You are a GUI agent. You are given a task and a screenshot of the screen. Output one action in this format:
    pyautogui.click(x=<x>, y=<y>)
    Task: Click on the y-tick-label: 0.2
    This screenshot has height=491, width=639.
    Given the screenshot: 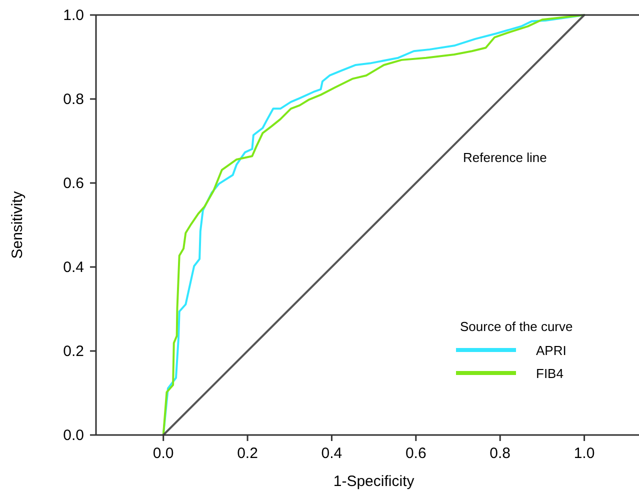 What is the action you would take?
    pyautogui.click(x=73, y=351)
    